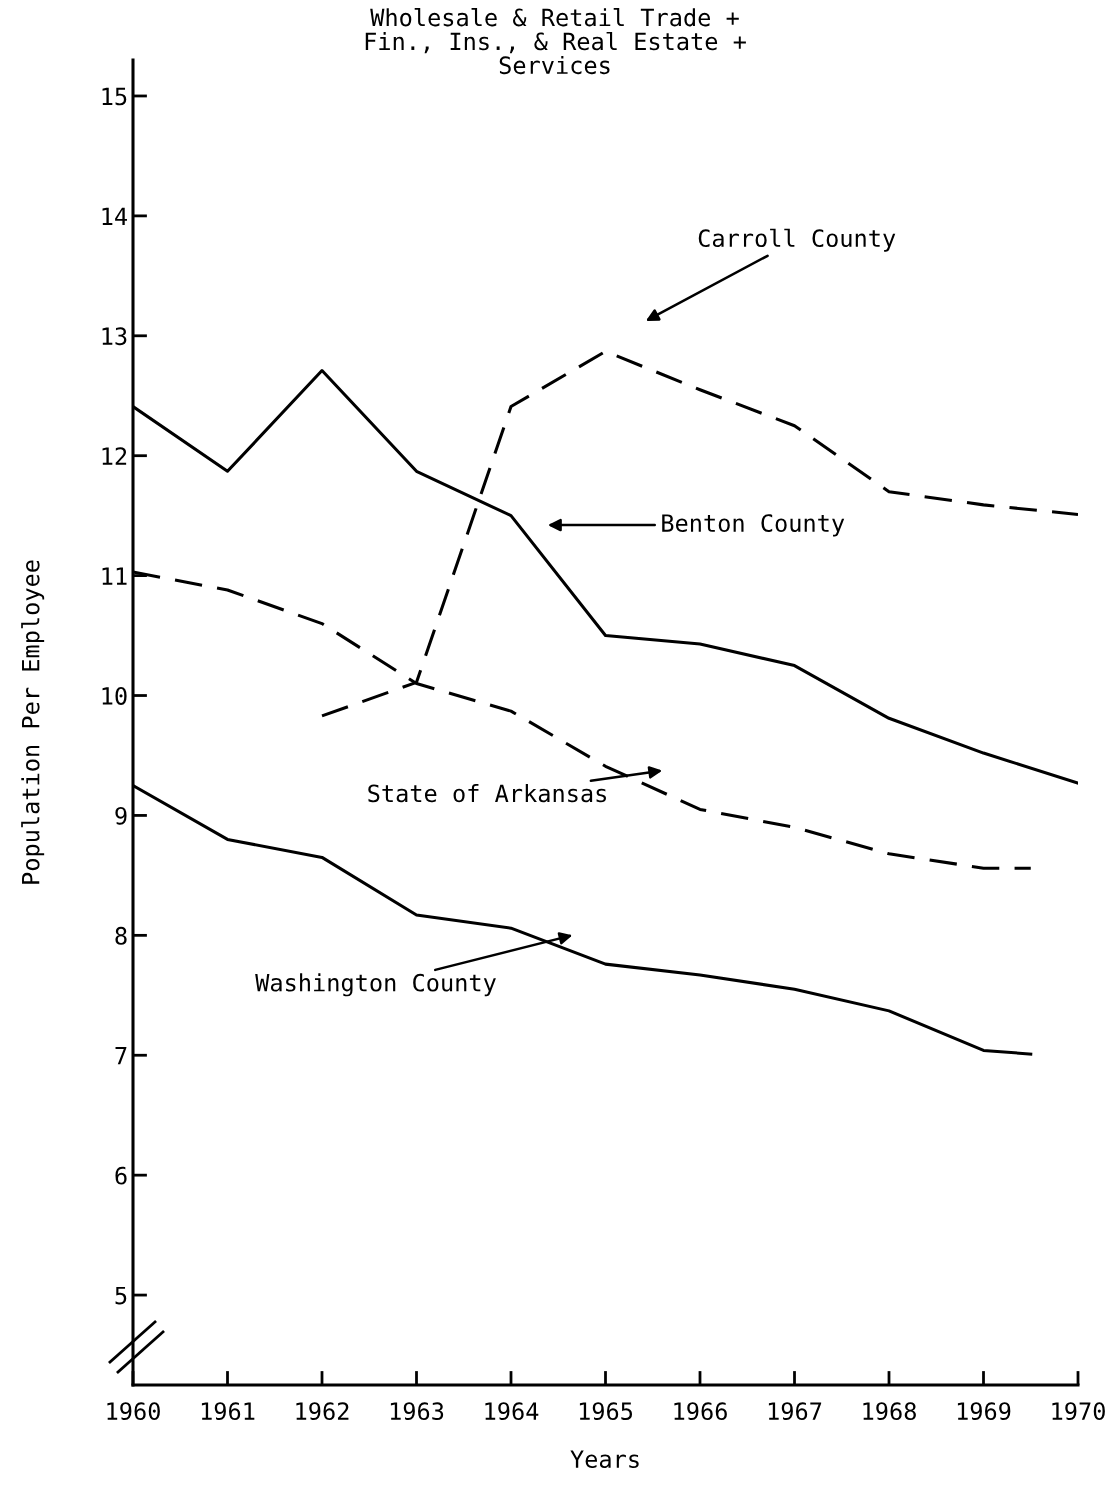 This screenshot has width=1118, height=1487. What do you see at coordinates (121, 1175) in the screenshot?
I see `y-tick-label: 6` at bounding box center [121, 1175].